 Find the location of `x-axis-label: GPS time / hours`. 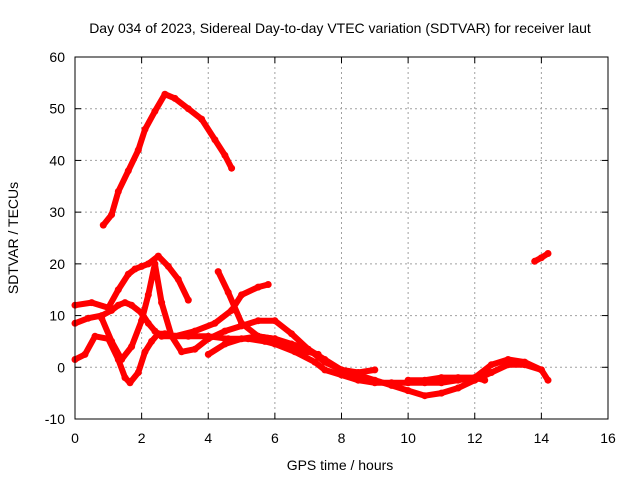

x-axis-label: GPS time / hours is located at coordinates (340, 465).